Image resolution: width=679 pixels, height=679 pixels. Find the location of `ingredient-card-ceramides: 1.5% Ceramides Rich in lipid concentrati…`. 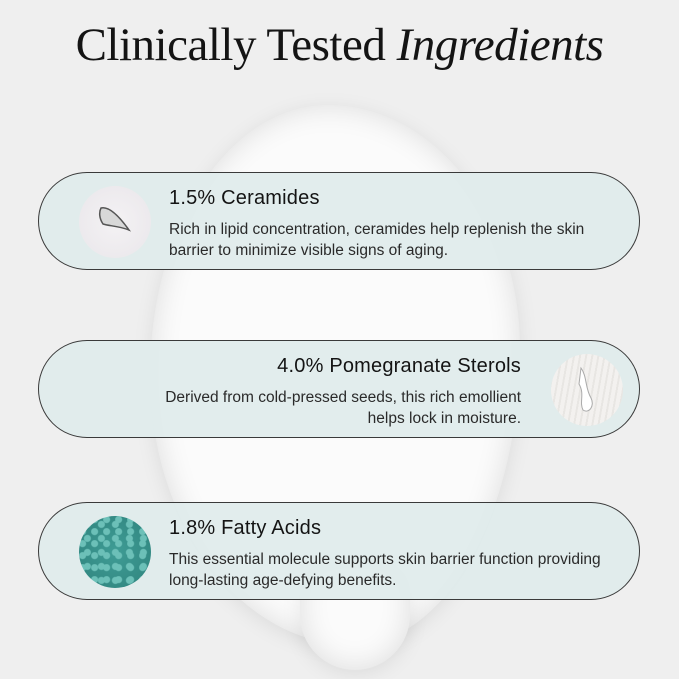

ingredient-card-ceramides: 1.5% Ceramides Rich in lipid concentrati… is located at coordinates (339, 221).